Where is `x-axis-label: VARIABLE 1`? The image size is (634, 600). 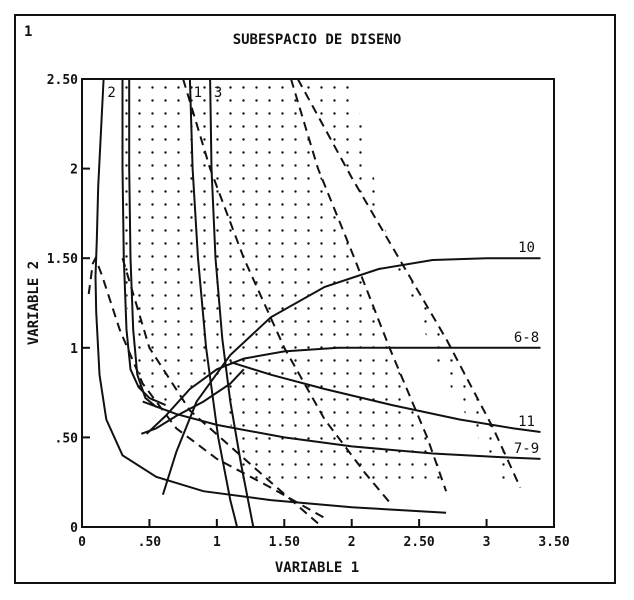
x-axis-label: VARIABLE 1 is located at coordinates (317, 568).